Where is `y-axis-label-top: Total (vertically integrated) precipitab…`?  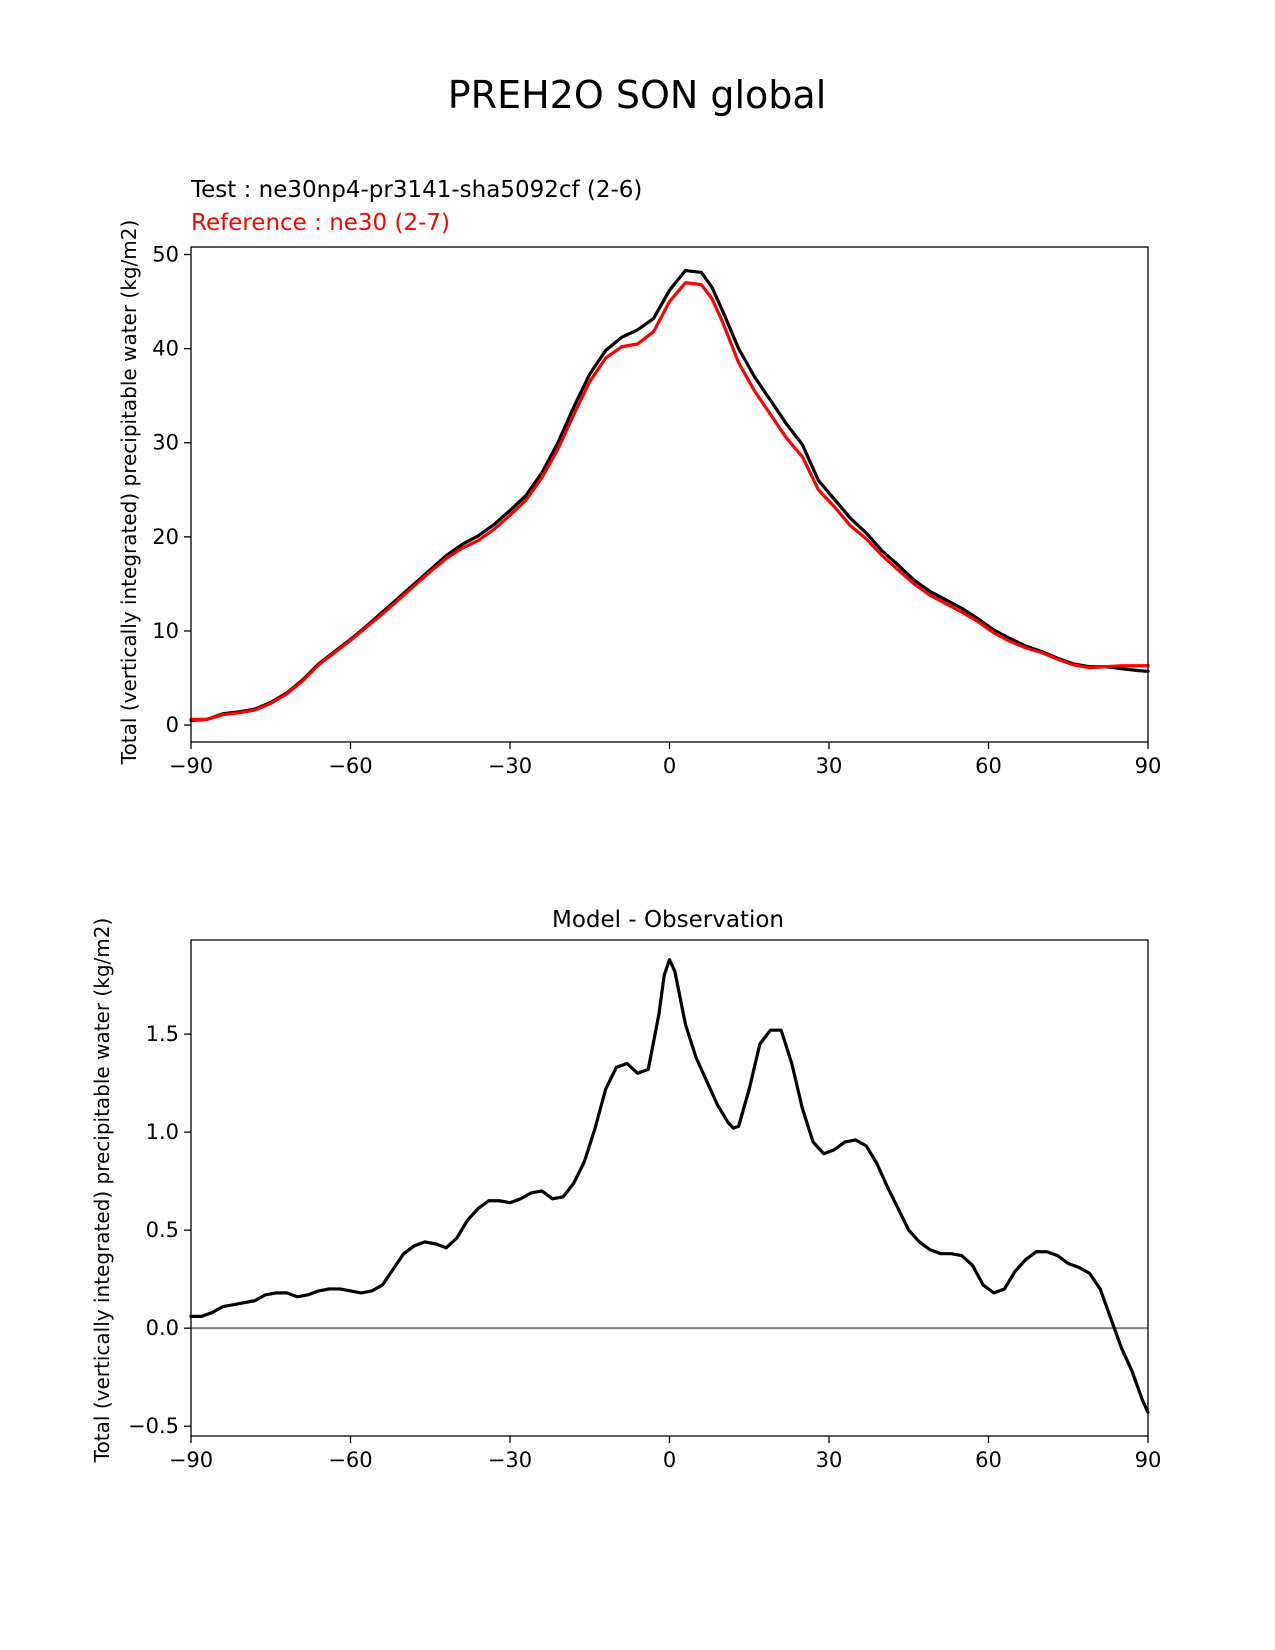
y-axis-label-top: Total (vertically integrated) precipitab… is located at coordinates (129, 493).